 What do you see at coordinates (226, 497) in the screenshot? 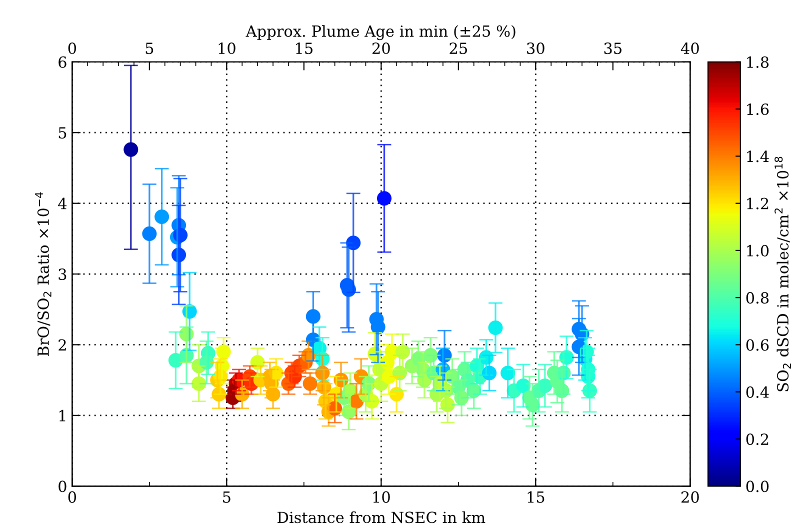
I see `x-tick-label: 5` at bounding box center [226, 497].